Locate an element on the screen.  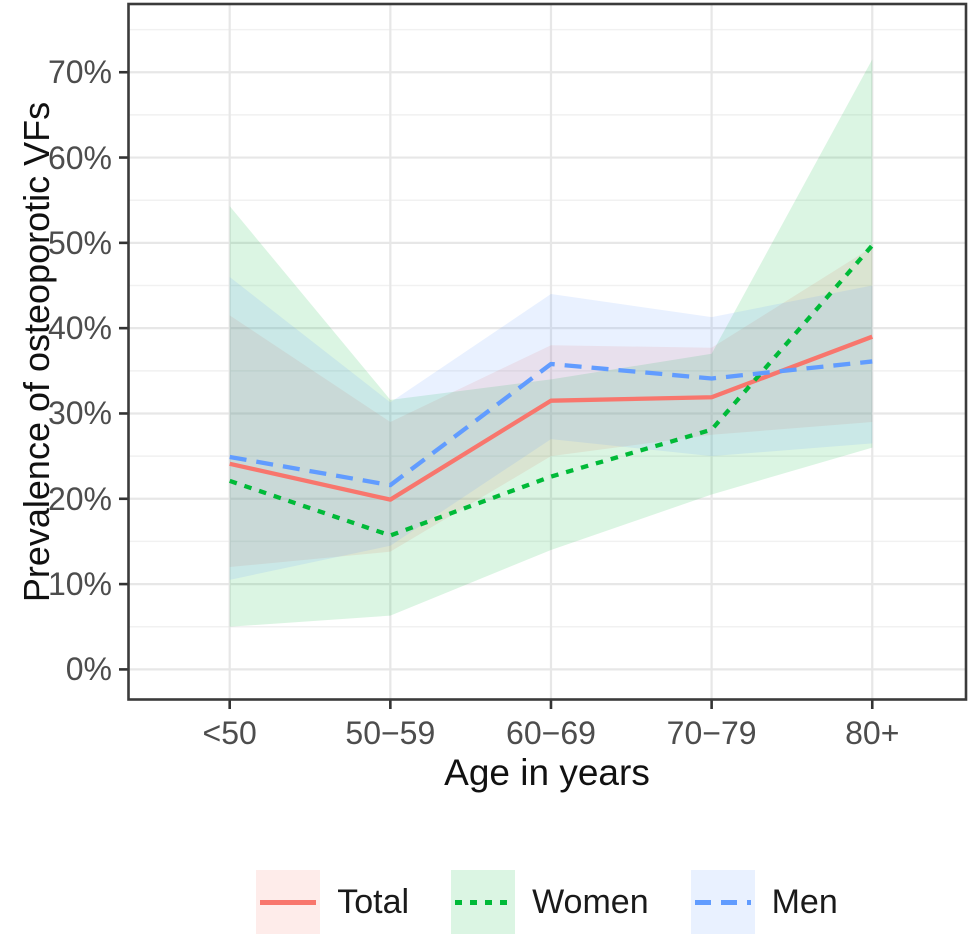
y-tick-label: 60% is located at coordinates (79, 157).